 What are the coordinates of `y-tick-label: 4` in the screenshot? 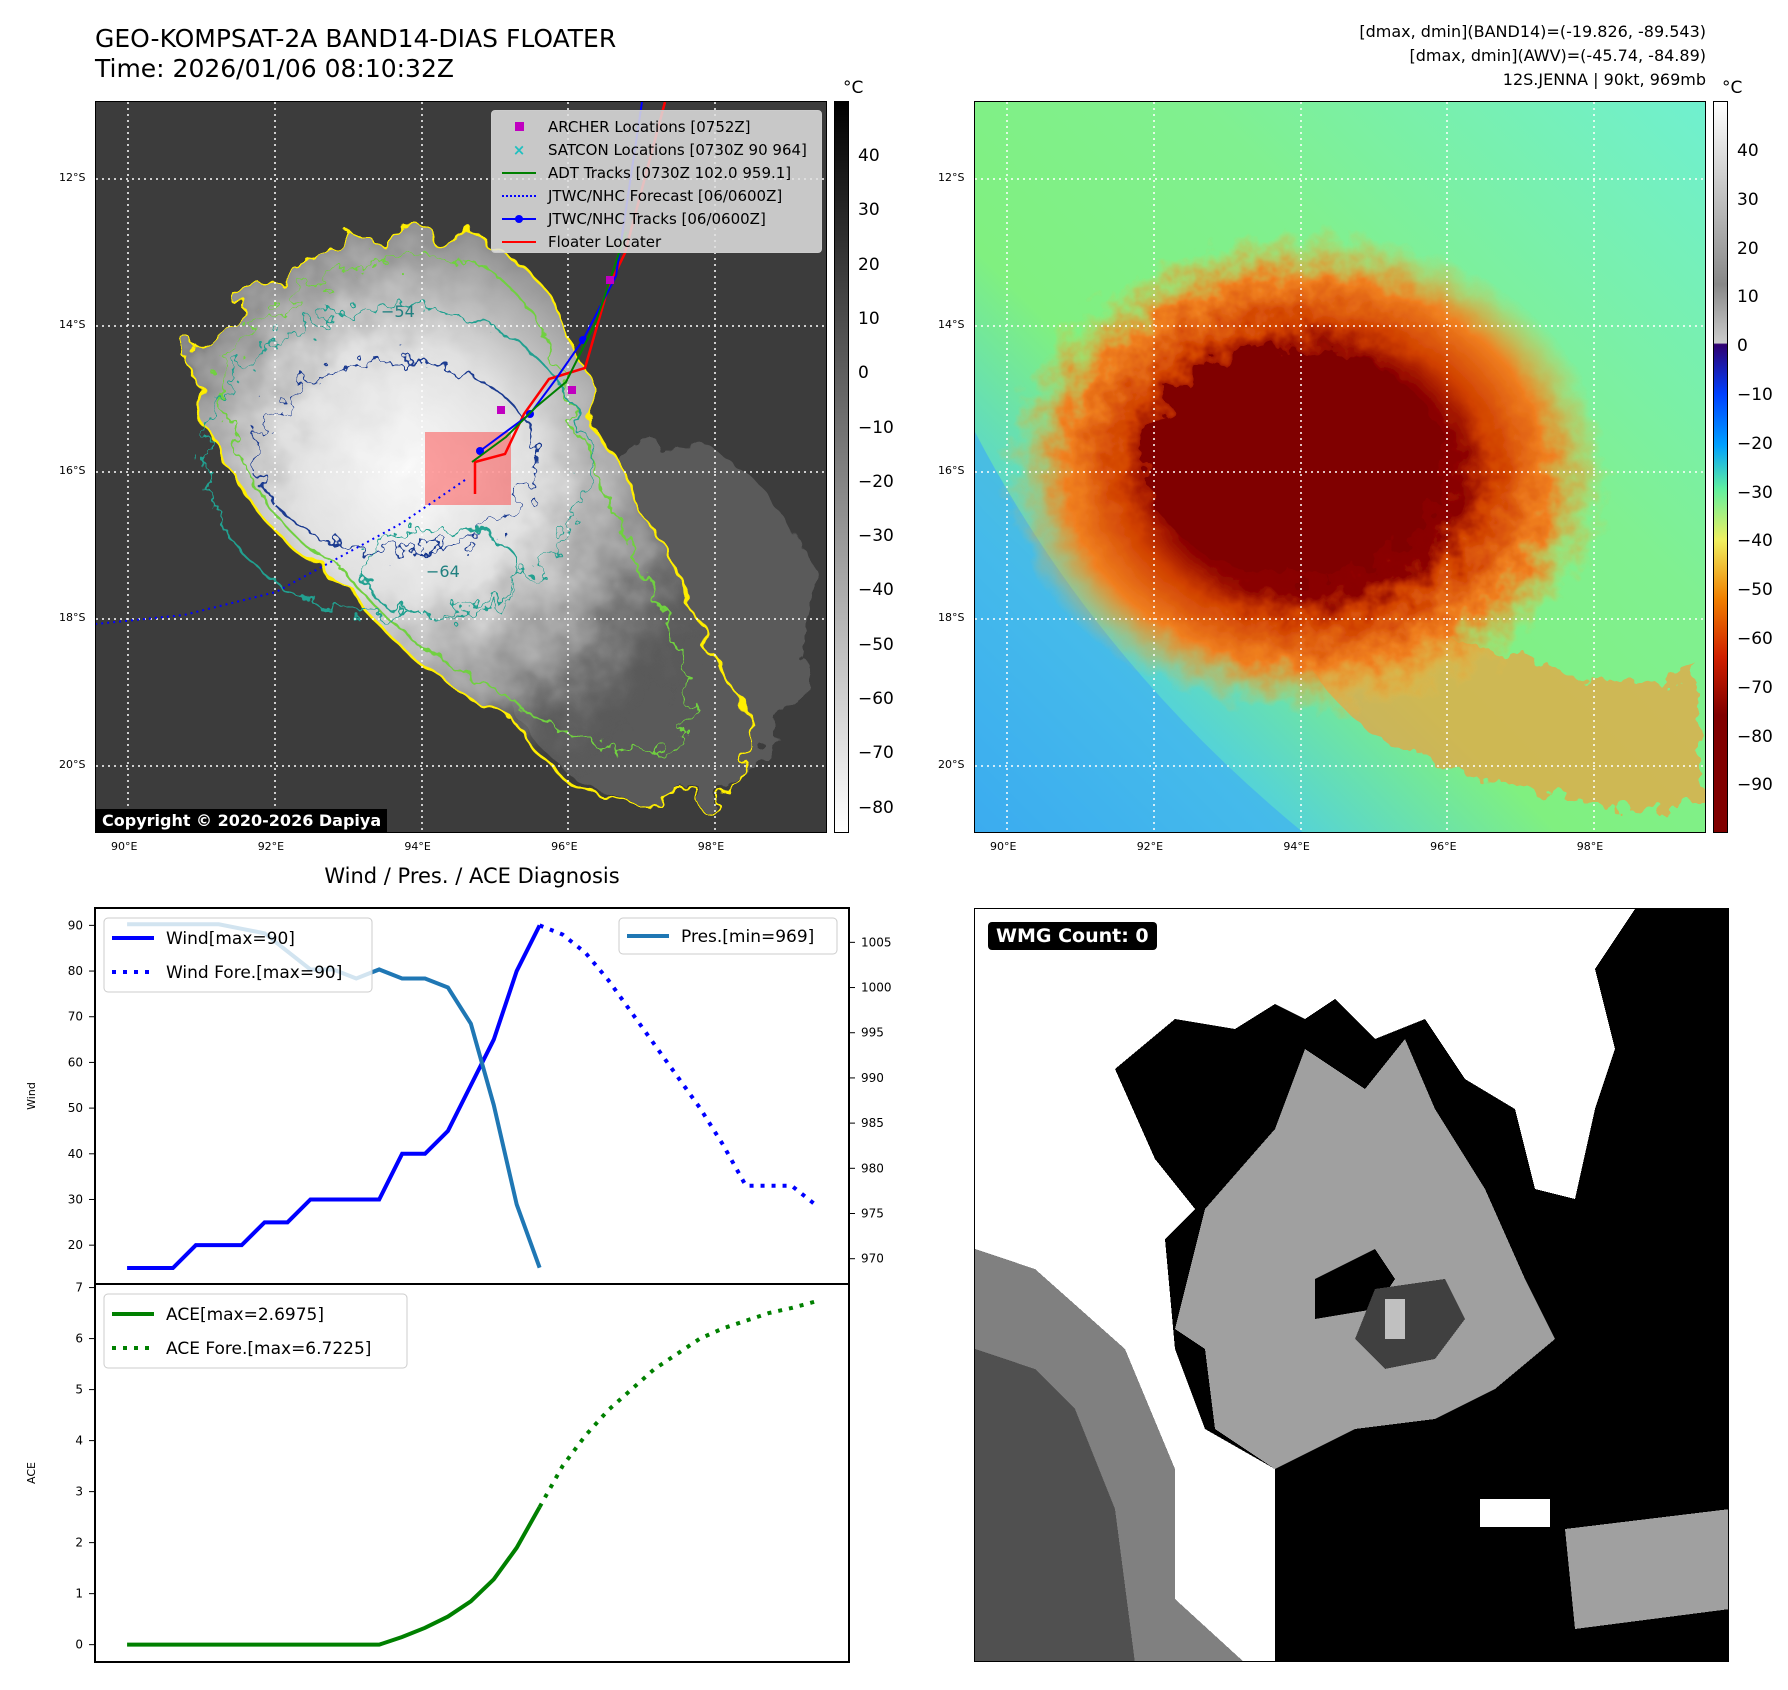 It's located at (79, 1441).